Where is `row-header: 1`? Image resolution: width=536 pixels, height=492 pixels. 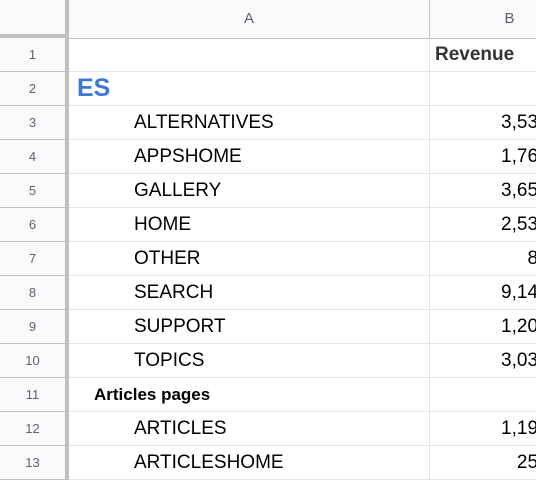
row-header: 1 is located at coordinates (34, 55).